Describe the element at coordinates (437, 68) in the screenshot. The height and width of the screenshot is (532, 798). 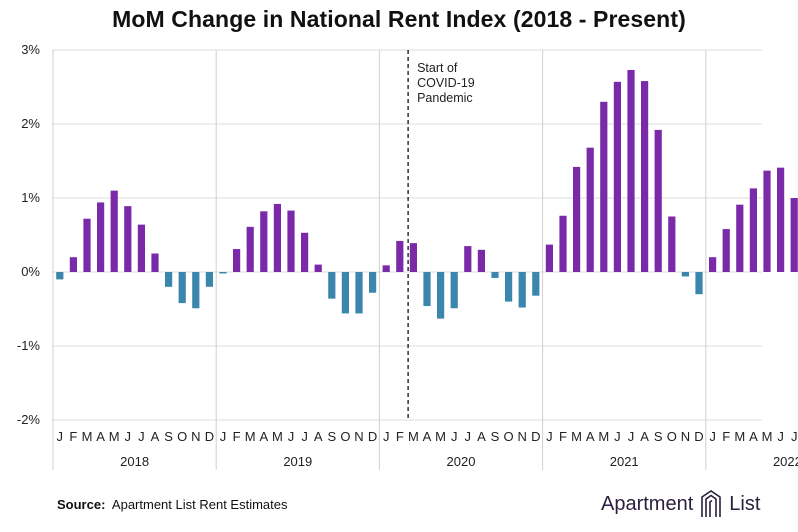
I see `annotation-text: Start of` at that location.